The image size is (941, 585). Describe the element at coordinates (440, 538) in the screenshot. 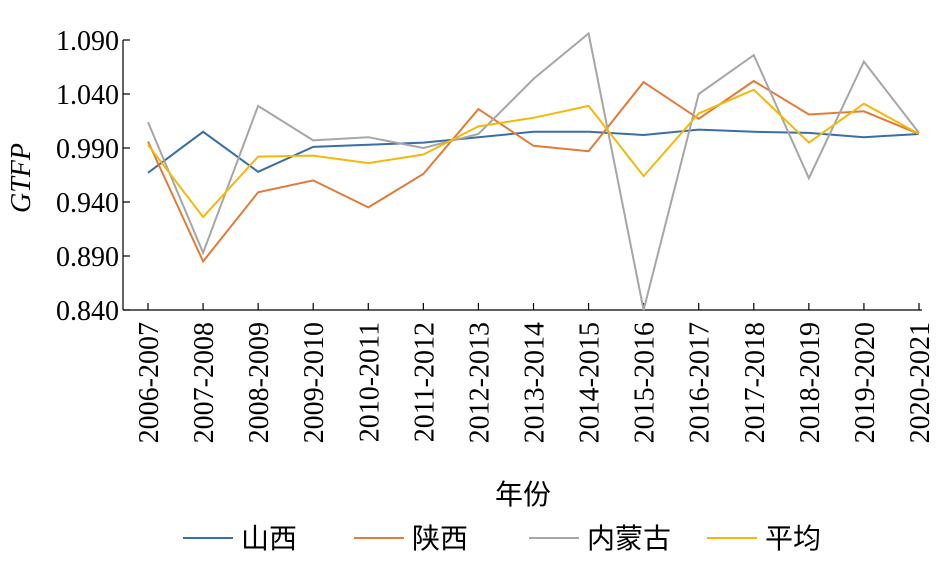

I see `legend-label: 陕西` at that location.